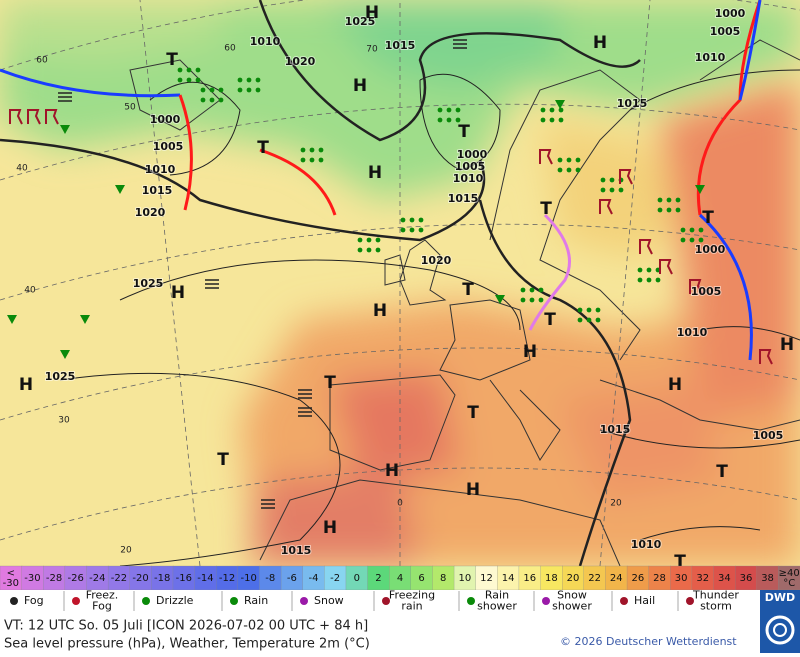 The image size is (800, 657). What do you see at coordinates (573, 578) in the screenshot?
I see `scale-label: 20` at bounding box center [573, 578].